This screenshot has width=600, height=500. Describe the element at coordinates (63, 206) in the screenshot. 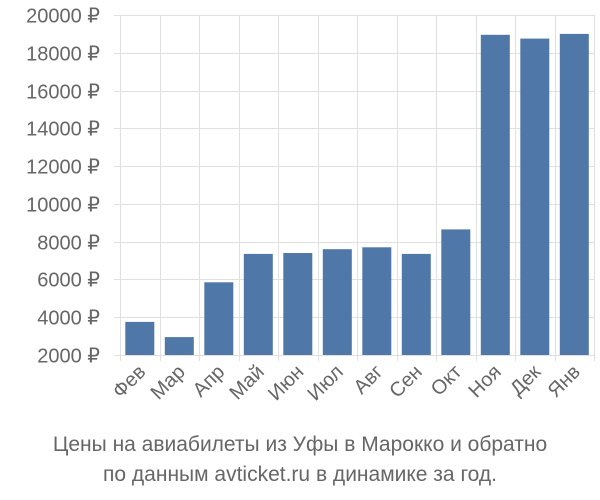

I see `y-tick-label: 10000 ₽` at that location.